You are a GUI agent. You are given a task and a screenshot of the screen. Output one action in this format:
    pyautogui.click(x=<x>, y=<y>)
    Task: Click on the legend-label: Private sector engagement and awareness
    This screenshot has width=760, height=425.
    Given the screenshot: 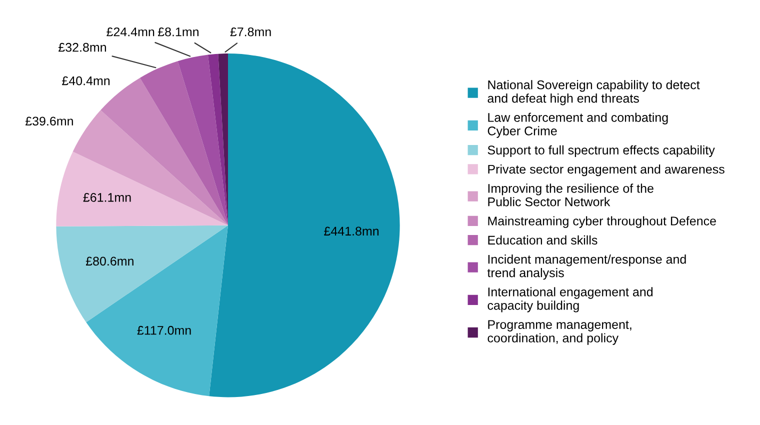 What is the action you would take?
    pyautogui.click(x=606, y=170)
    